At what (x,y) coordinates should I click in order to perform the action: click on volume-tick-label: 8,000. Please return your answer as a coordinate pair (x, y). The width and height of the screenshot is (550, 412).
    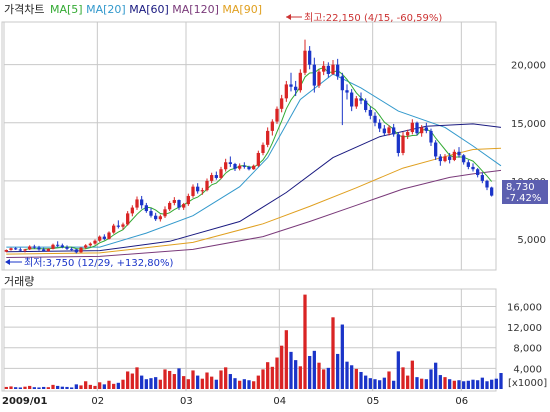
    Looking at the image, I should click on (527, 349).